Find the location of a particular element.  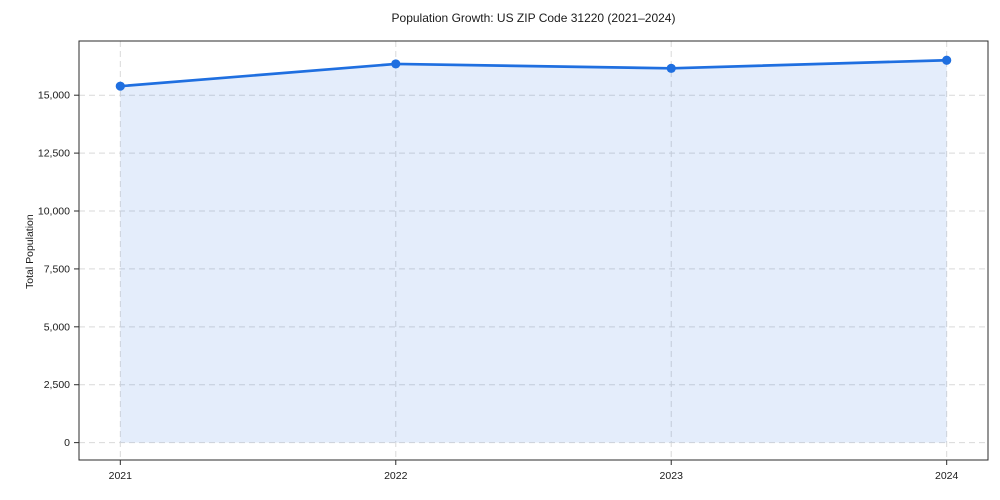

data-point-2024 is located at coordinates (947, 60).